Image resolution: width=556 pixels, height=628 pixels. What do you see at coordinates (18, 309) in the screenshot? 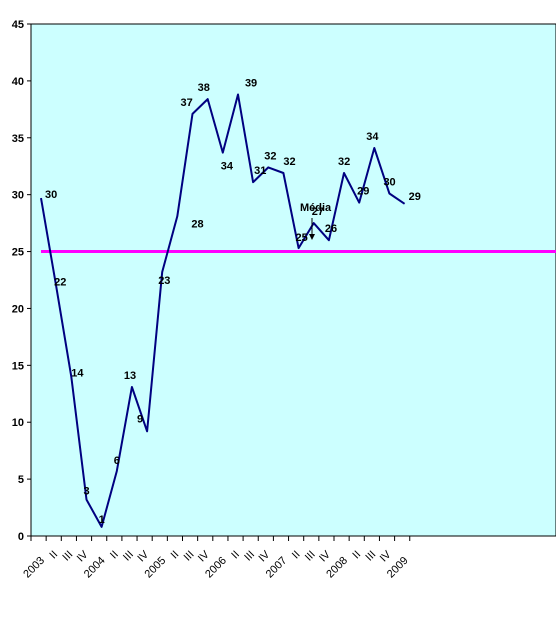
I see `y-tick-label: 20` at bounding box center [18, 309].